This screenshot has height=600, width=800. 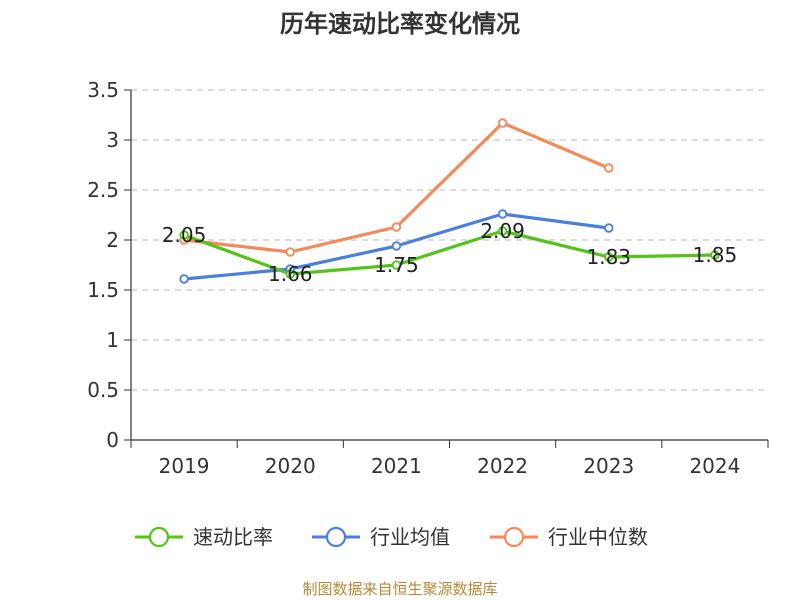 What do you see at coordinates (396, 466) in the screenshot?
I see `x-tick-label: 2021` at bounding box center [396, 466].